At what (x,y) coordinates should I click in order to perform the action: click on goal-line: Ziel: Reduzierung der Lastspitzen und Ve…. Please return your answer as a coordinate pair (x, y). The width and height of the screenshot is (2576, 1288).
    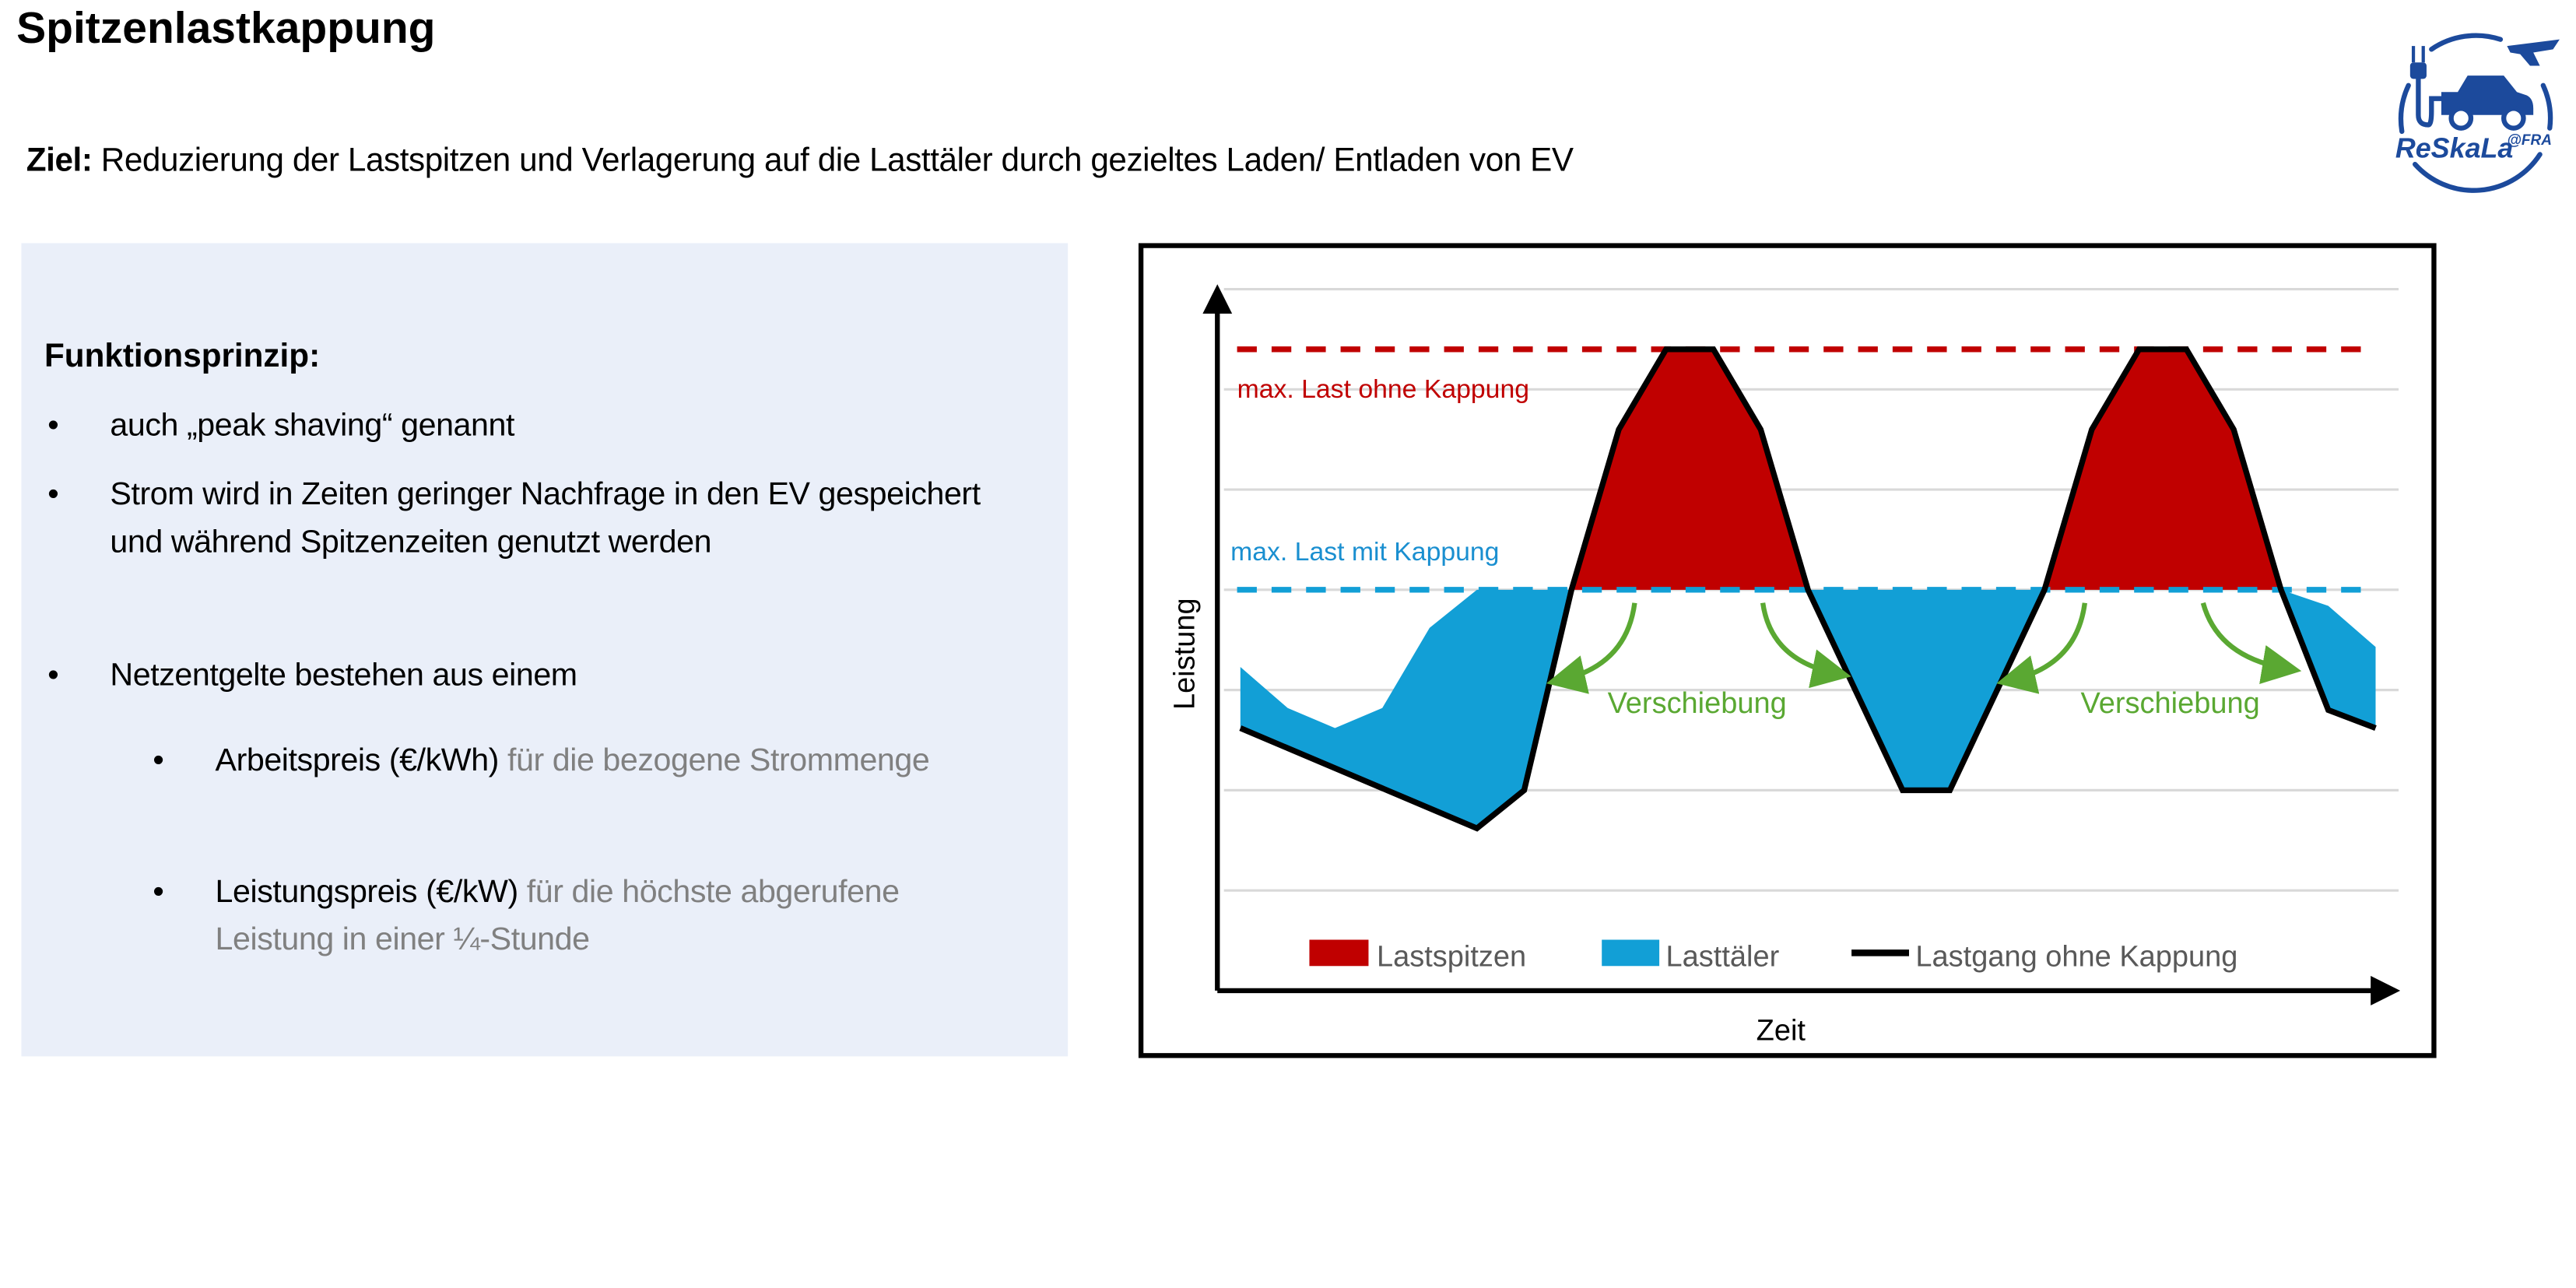
    Looking at the image, I should click on (800, 162).